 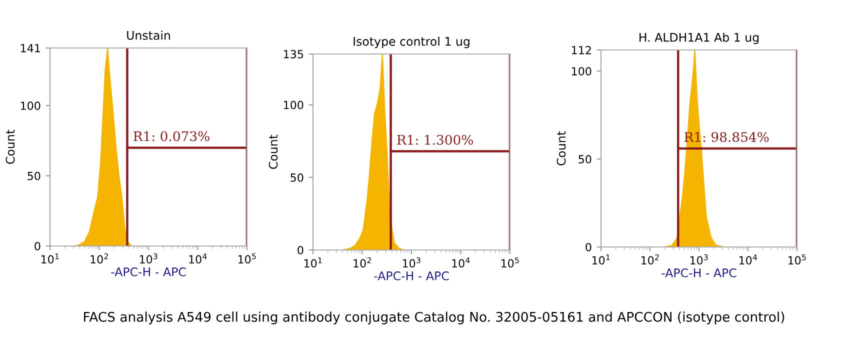 I want to click on chart-title: Isotype control 1 ug, so click(x=412, y=42).